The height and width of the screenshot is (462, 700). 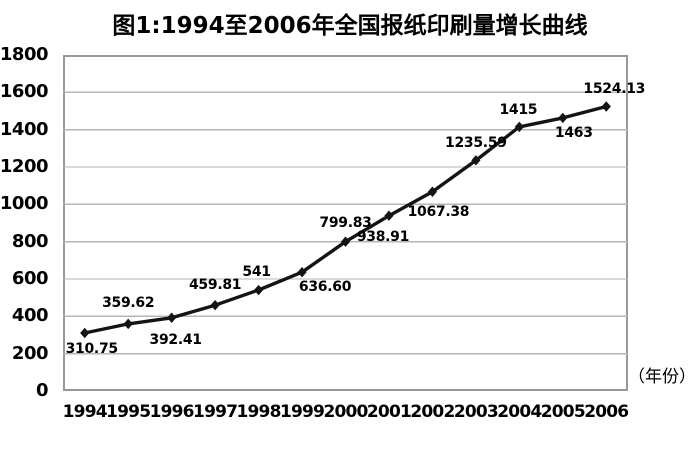 What do you see at coordinates (259, 412) in the screenshot?
I see `x-tick-label: 1998` at bounding box center [259, 412].